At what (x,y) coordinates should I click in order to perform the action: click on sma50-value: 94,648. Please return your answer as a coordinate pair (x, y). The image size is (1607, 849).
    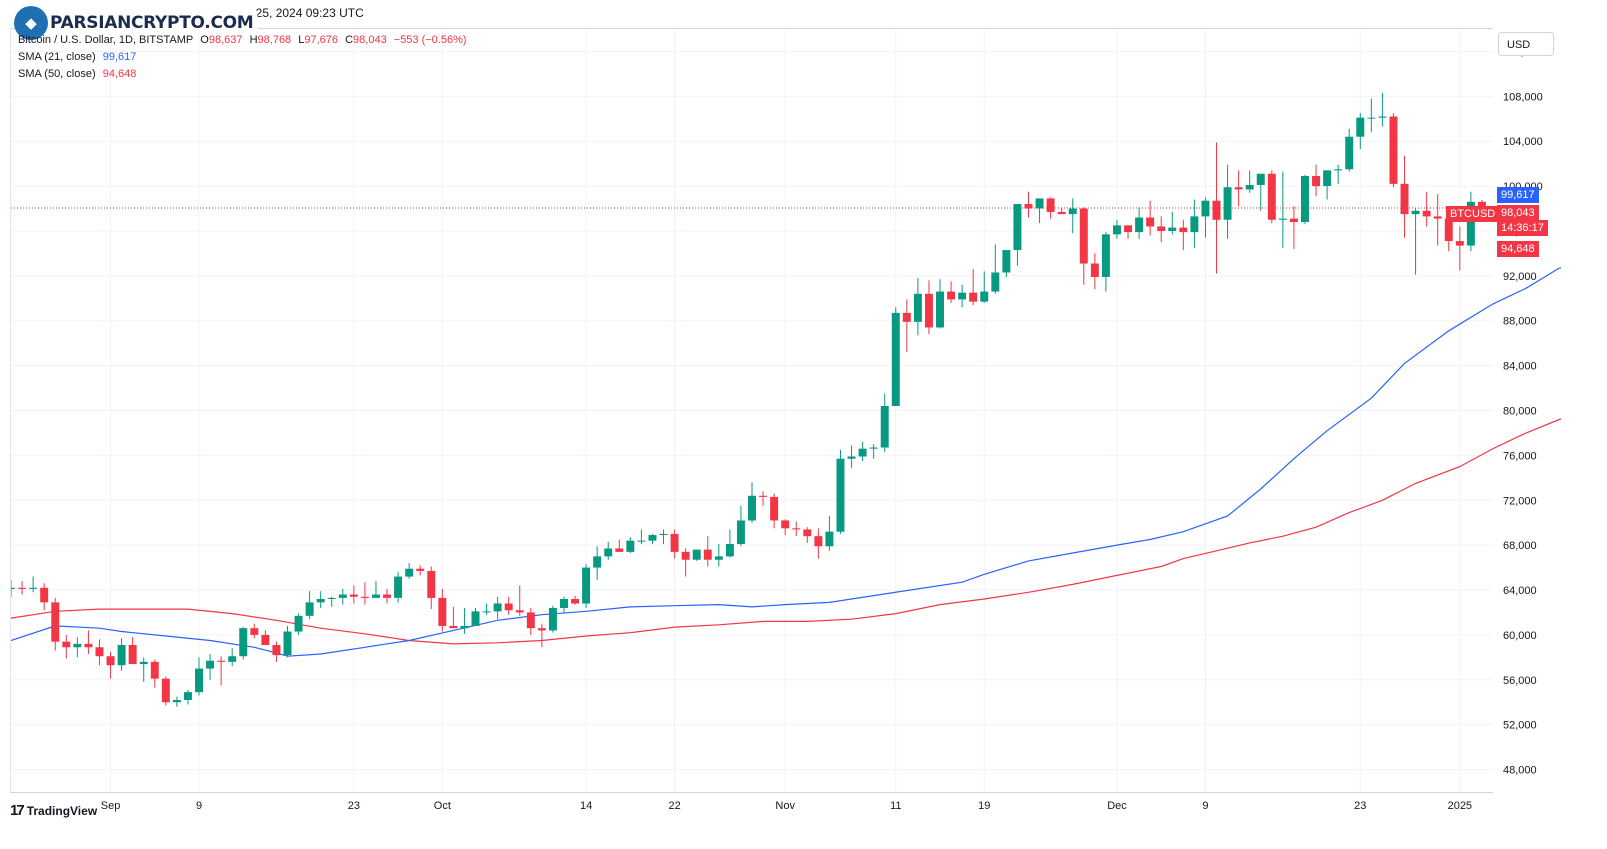
    Looking at the image, I should click on (119, 74).